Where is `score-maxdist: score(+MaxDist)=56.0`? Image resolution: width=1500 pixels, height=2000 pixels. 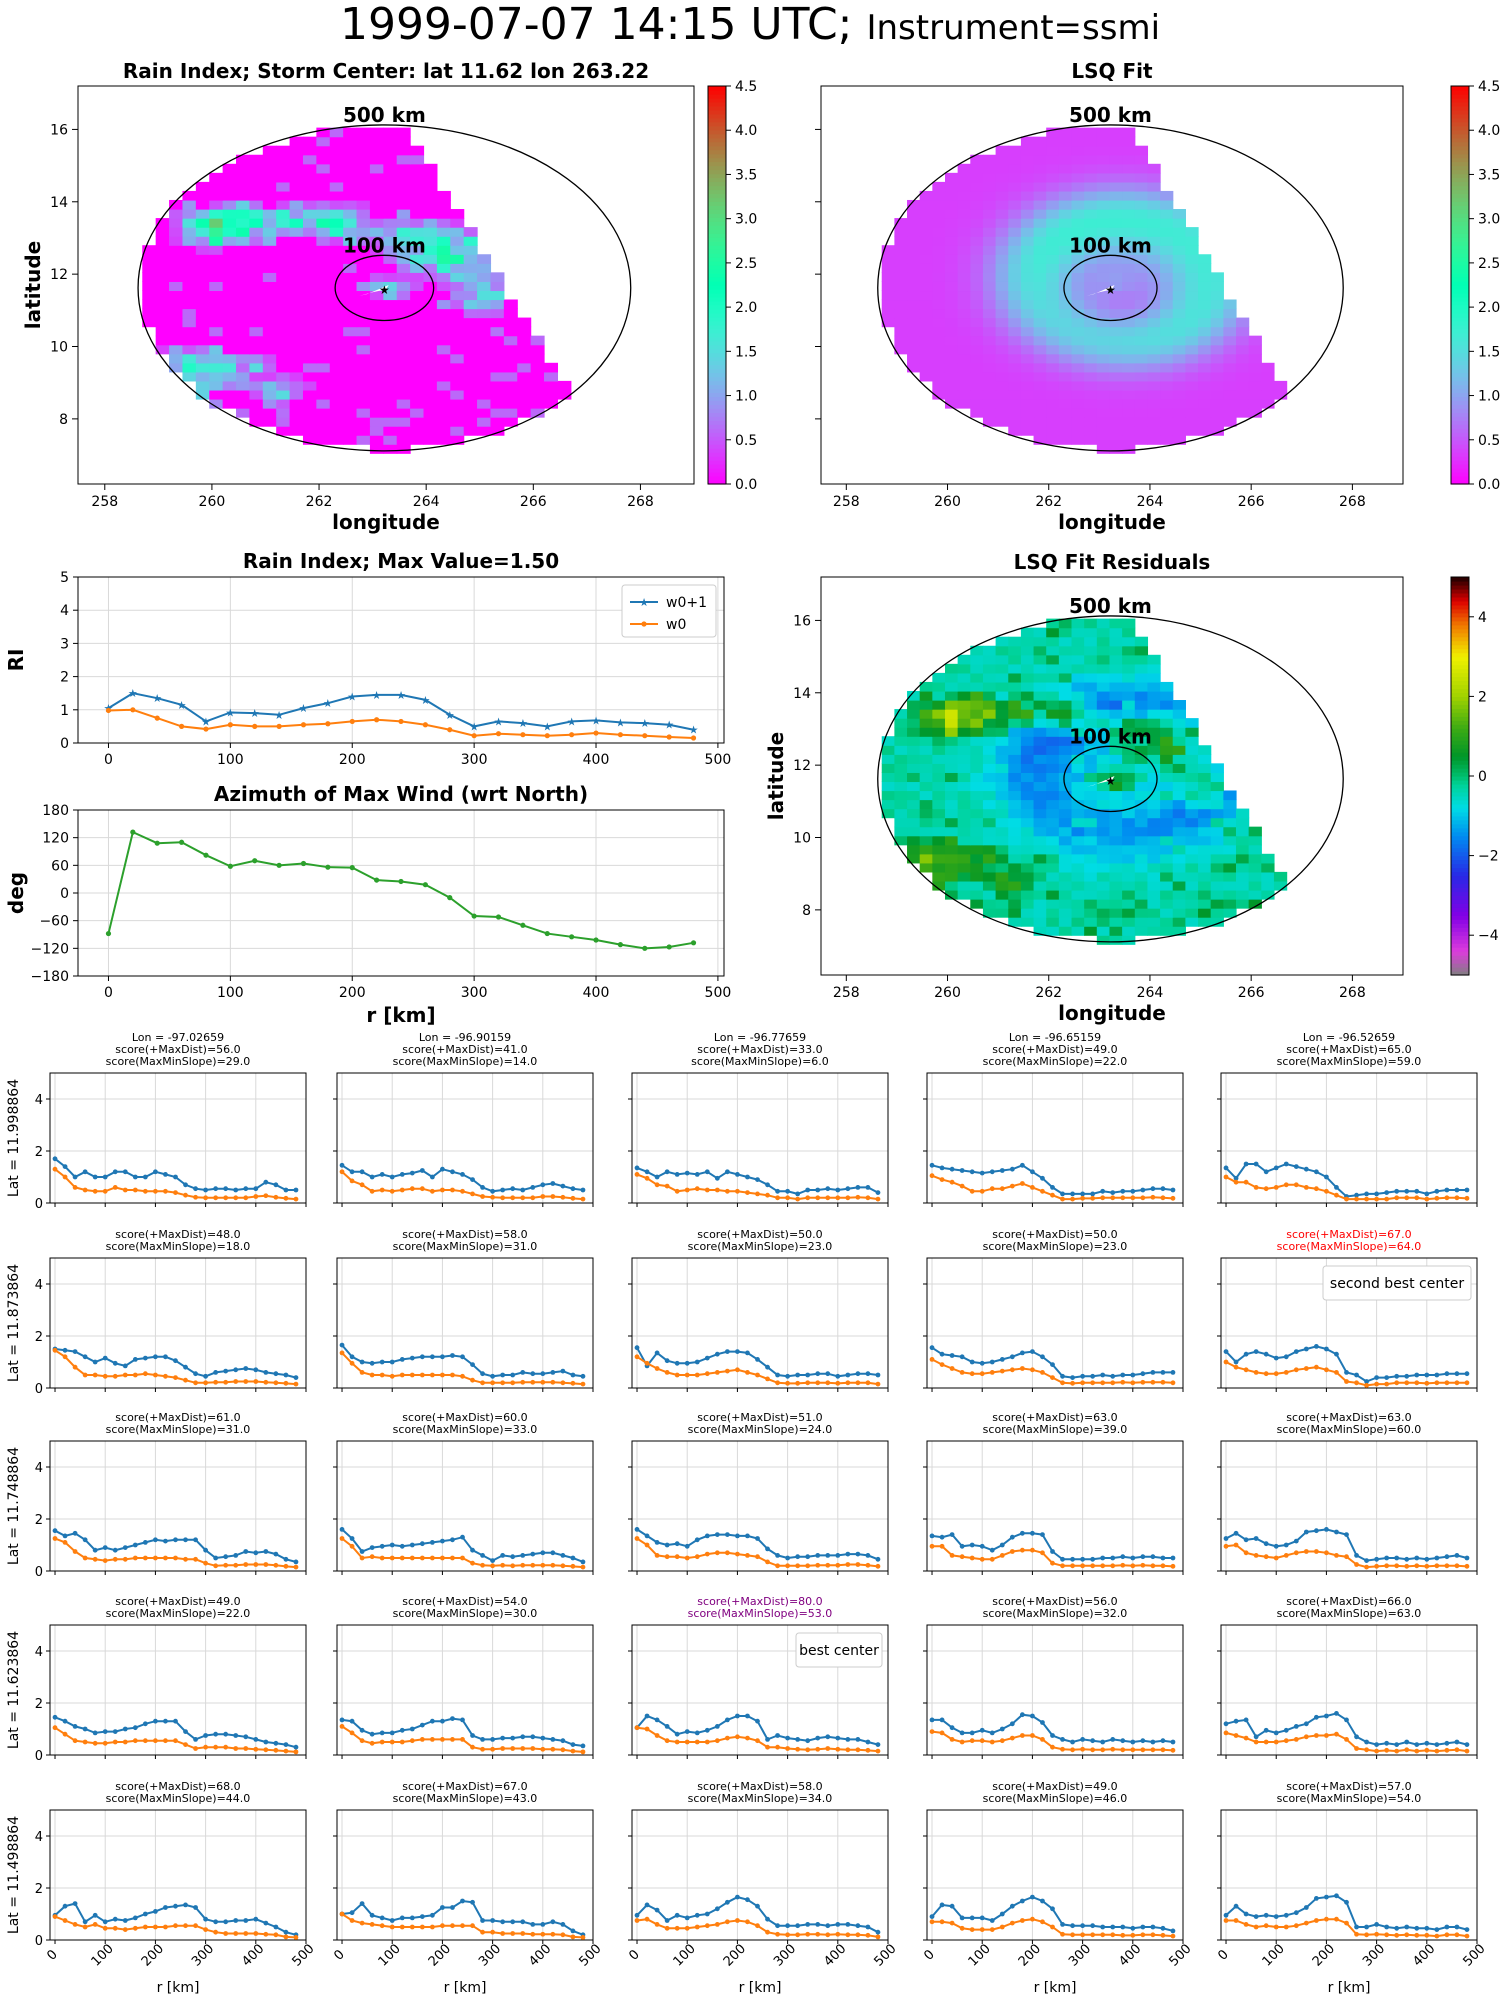
score-maxdist: score(+MaxDist)=56.0 is located at coordinates (177, 1049).